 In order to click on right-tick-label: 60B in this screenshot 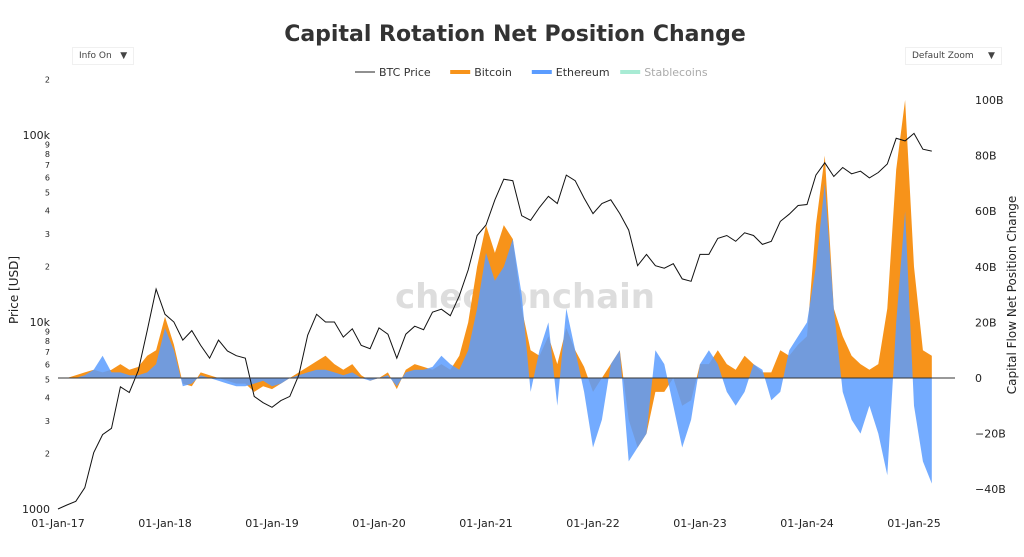, I will do `click(986, 211)`.